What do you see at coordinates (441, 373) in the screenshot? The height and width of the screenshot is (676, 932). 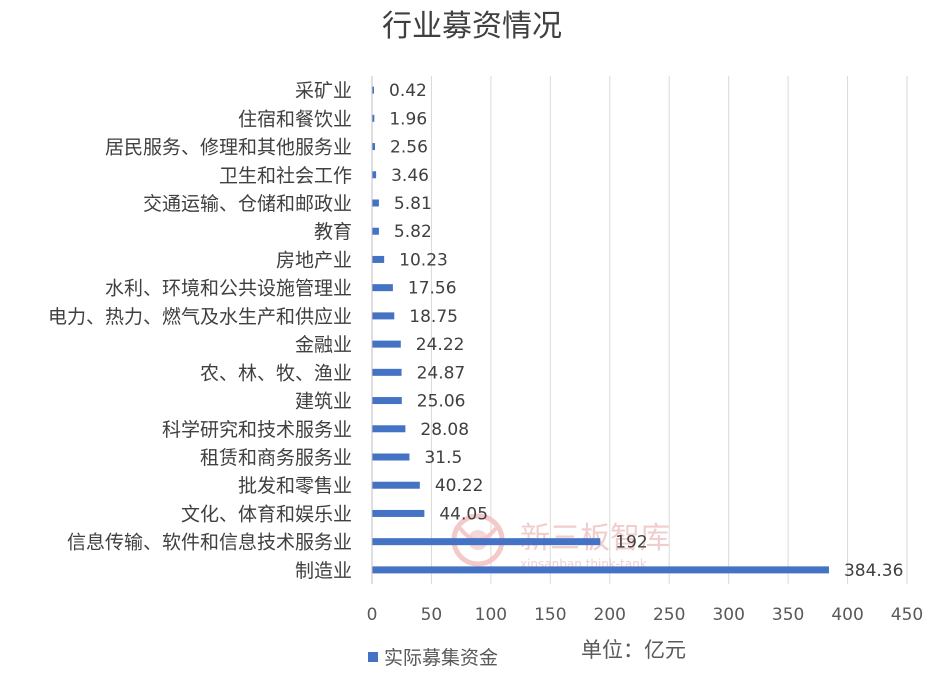 I see `data-label: 24.87` at bounding box center [441, 373].